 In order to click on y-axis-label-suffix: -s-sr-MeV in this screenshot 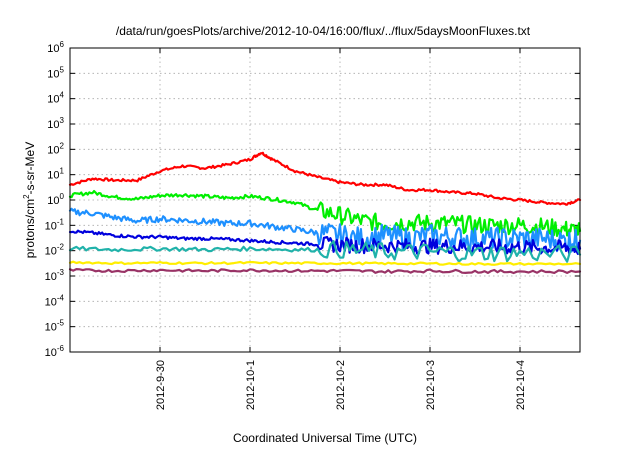, I will do `click(30, 168)`.